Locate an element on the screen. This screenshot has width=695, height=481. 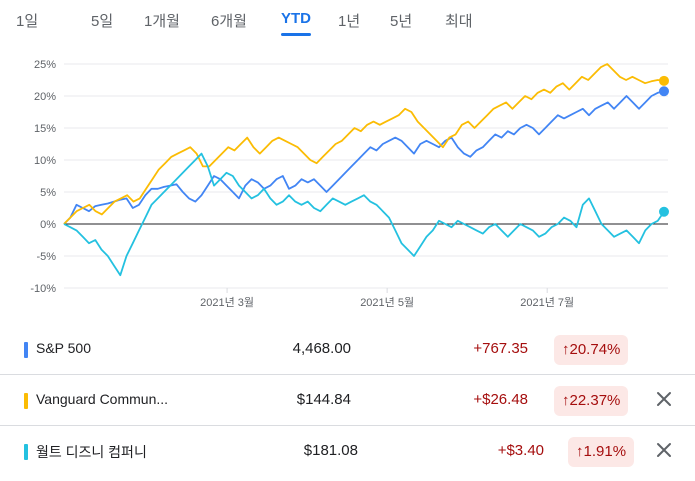
tab-1y: 1년 is located at coordinates (349, 23).